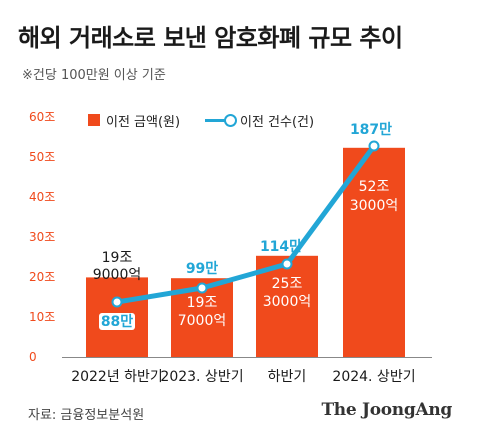 This screenshot has height=439, width=480. I want to click on legend-swatch-count-marker, so click(230, 120).